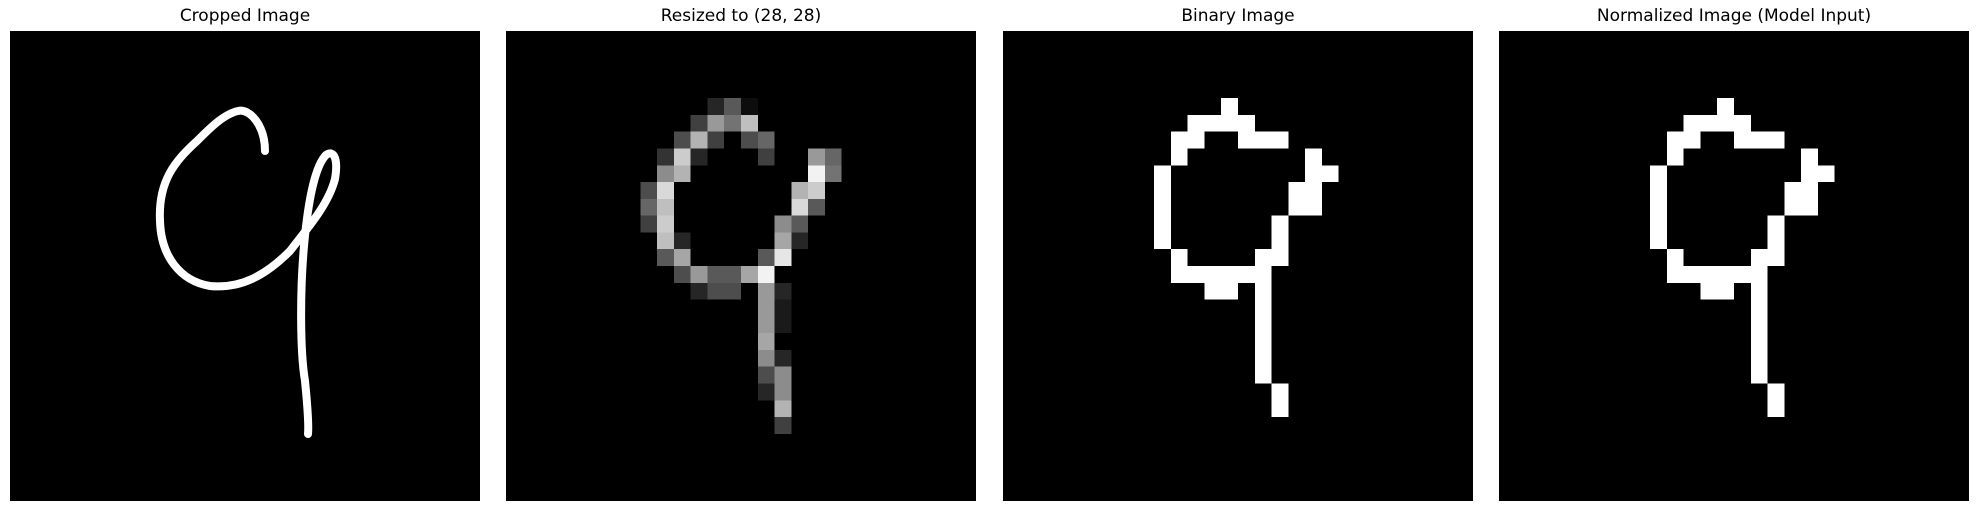  Describe the element at coordinates (741, 16) in the screenshot. I see `panel-title: Resized to (28, 28)` at that location.